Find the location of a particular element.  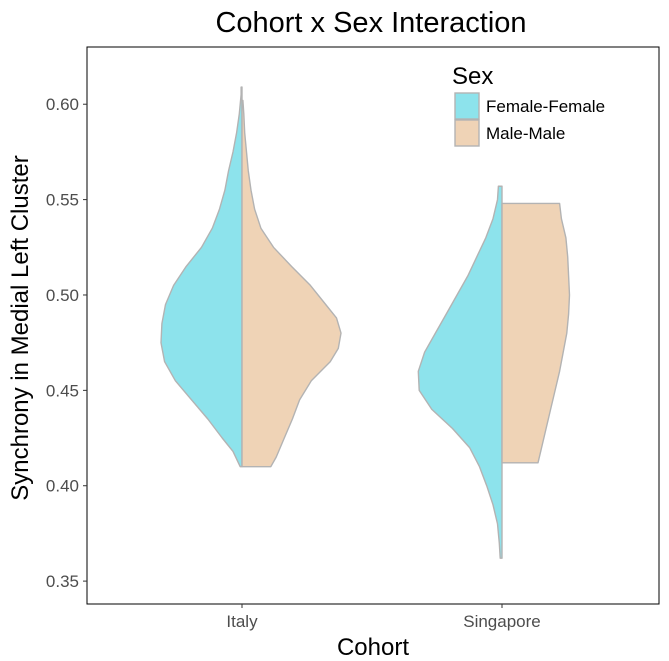

x-tick-label: Singapore is located at coordinates (502, 621).